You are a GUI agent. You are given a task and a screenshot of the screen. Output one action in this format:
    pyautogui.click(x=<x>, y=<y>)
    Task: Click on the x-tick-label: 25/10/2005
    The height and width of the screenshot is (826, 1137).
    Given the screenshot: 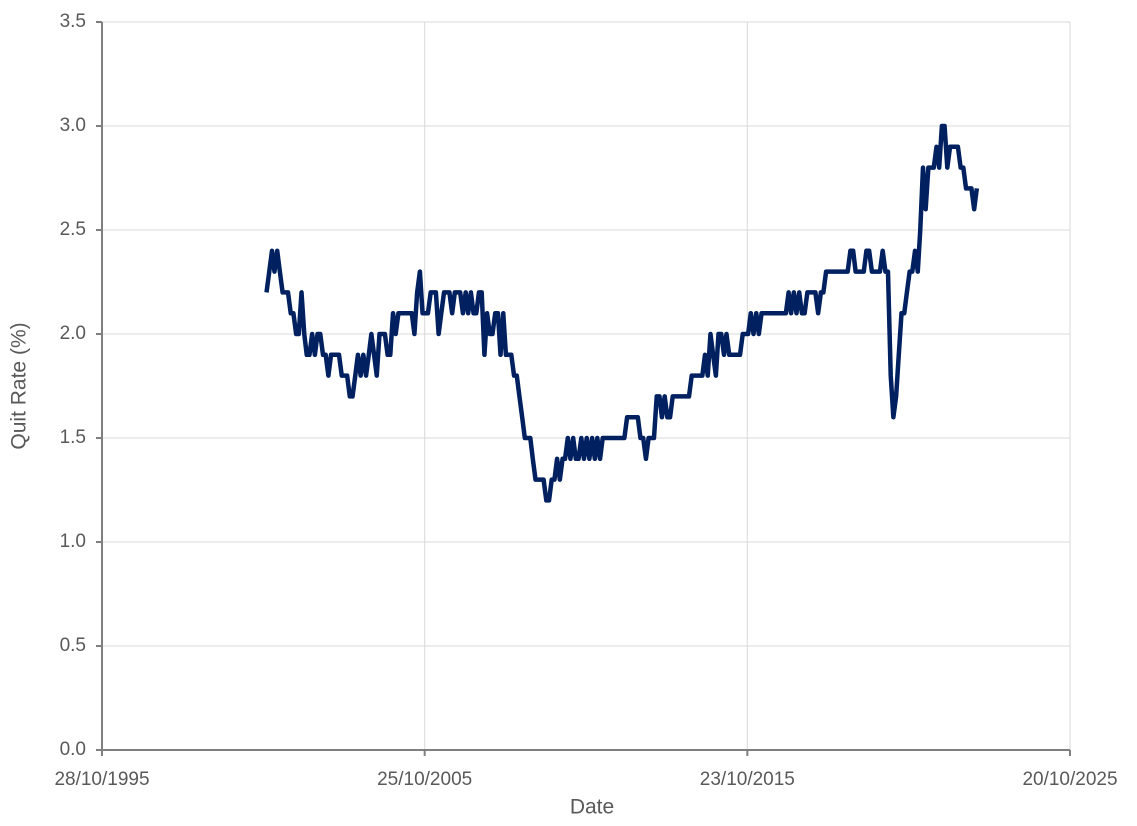 What is the action you would take?
    pyautogui.click(x=424, y=779)
    